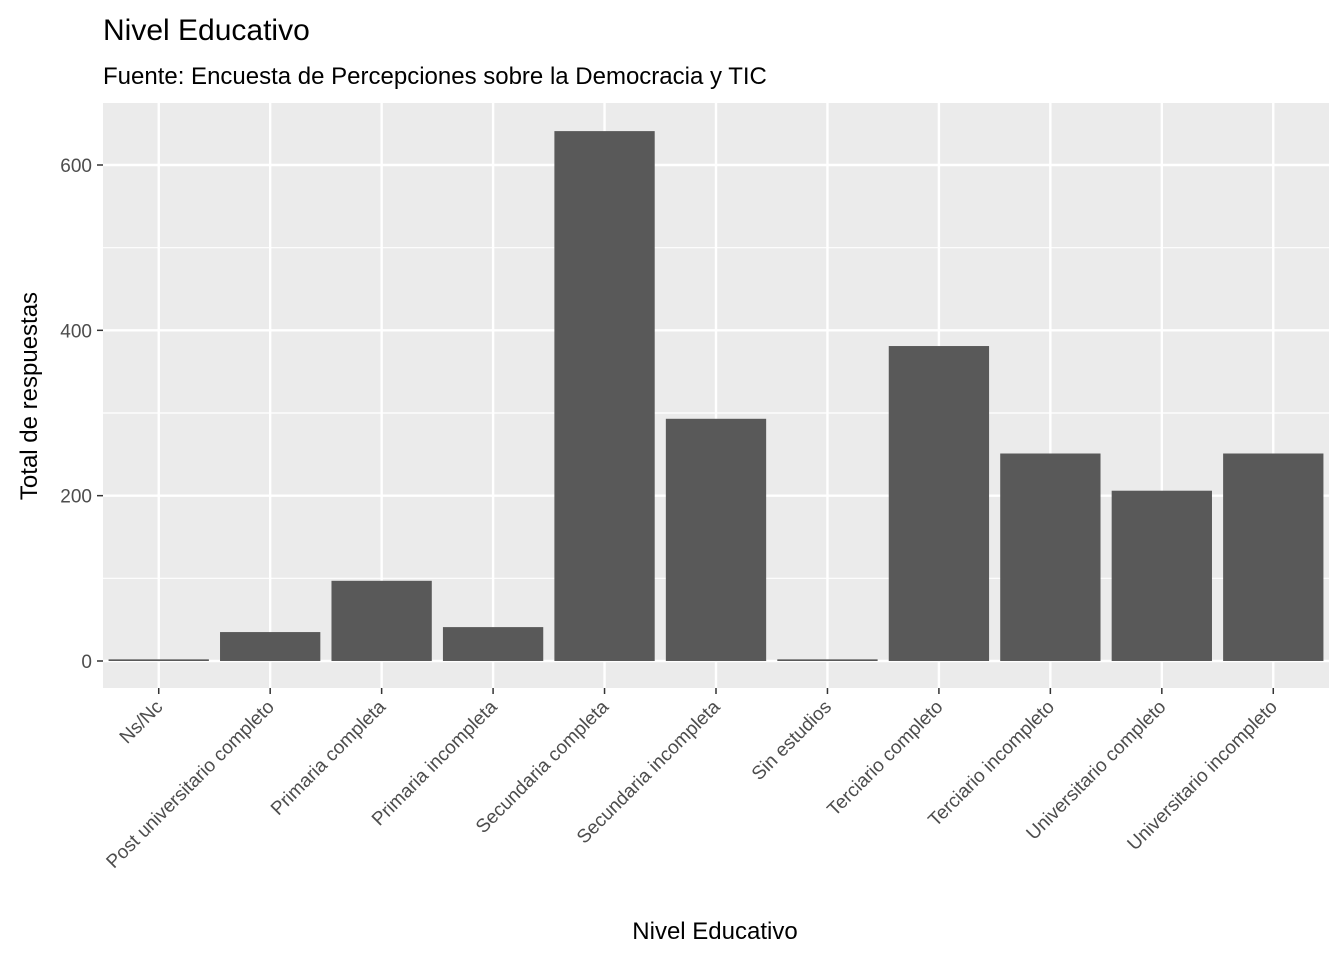  I want to click on x-tick-label: Sin estudios, so click(792, 741).